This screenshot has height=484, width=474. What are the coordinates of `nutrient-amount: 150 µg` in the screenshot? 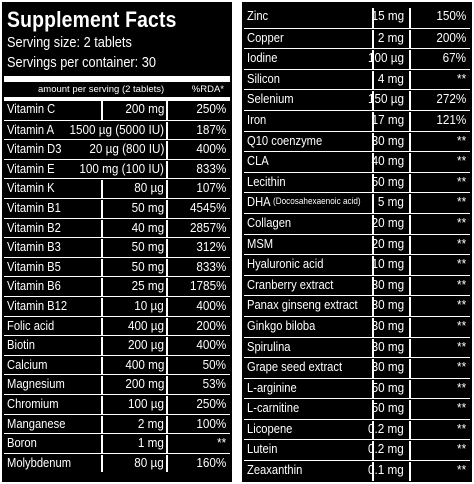 It's located at (385, 99).